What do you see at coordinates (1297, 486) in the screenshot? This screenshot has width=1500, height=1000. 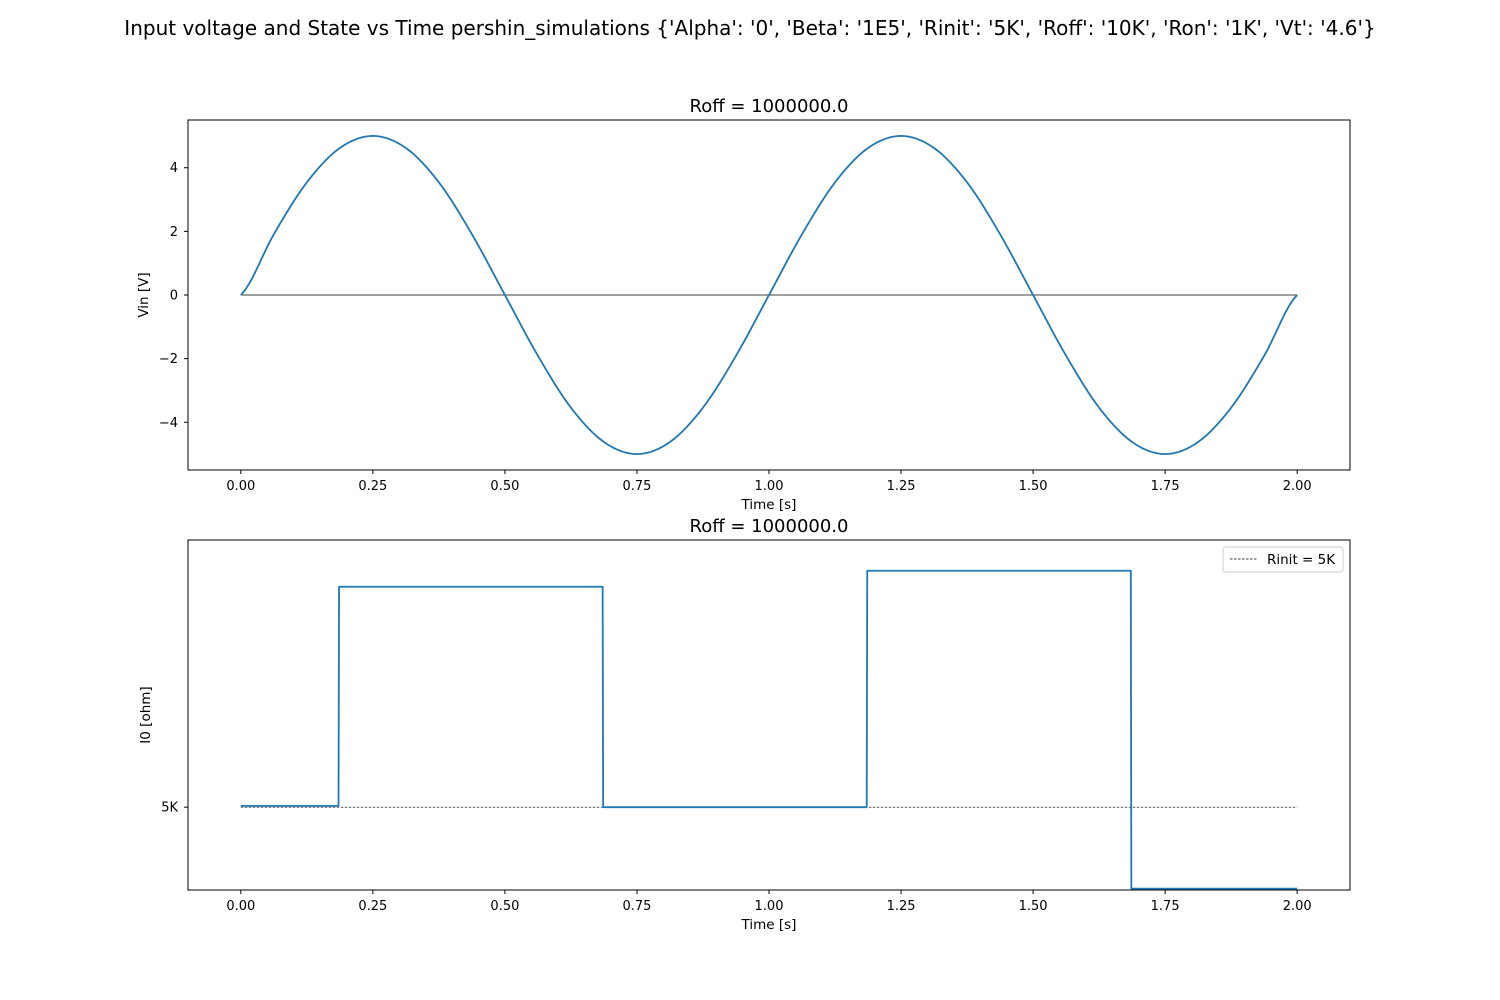 I see `top-xtick-label: 2.00` at bounding box center [1297, 486].